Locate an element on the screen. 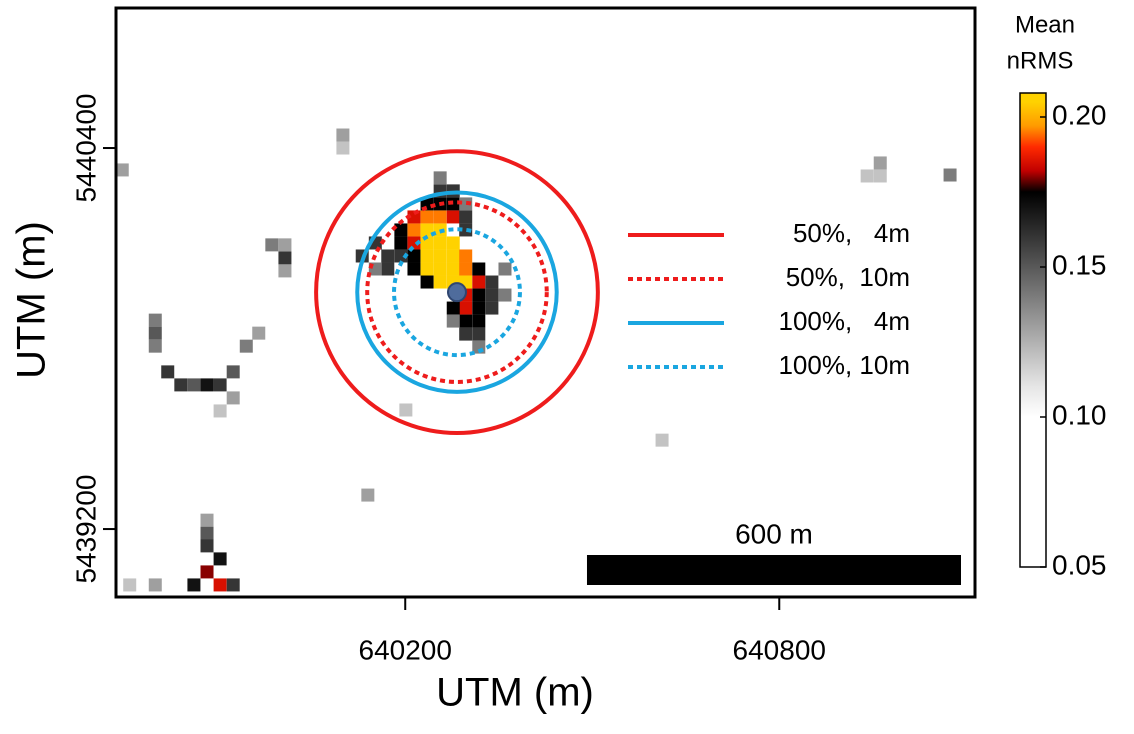 The image size is (1134, 734). legend-label: 100%, 10m is located at coordinates (844, 365).